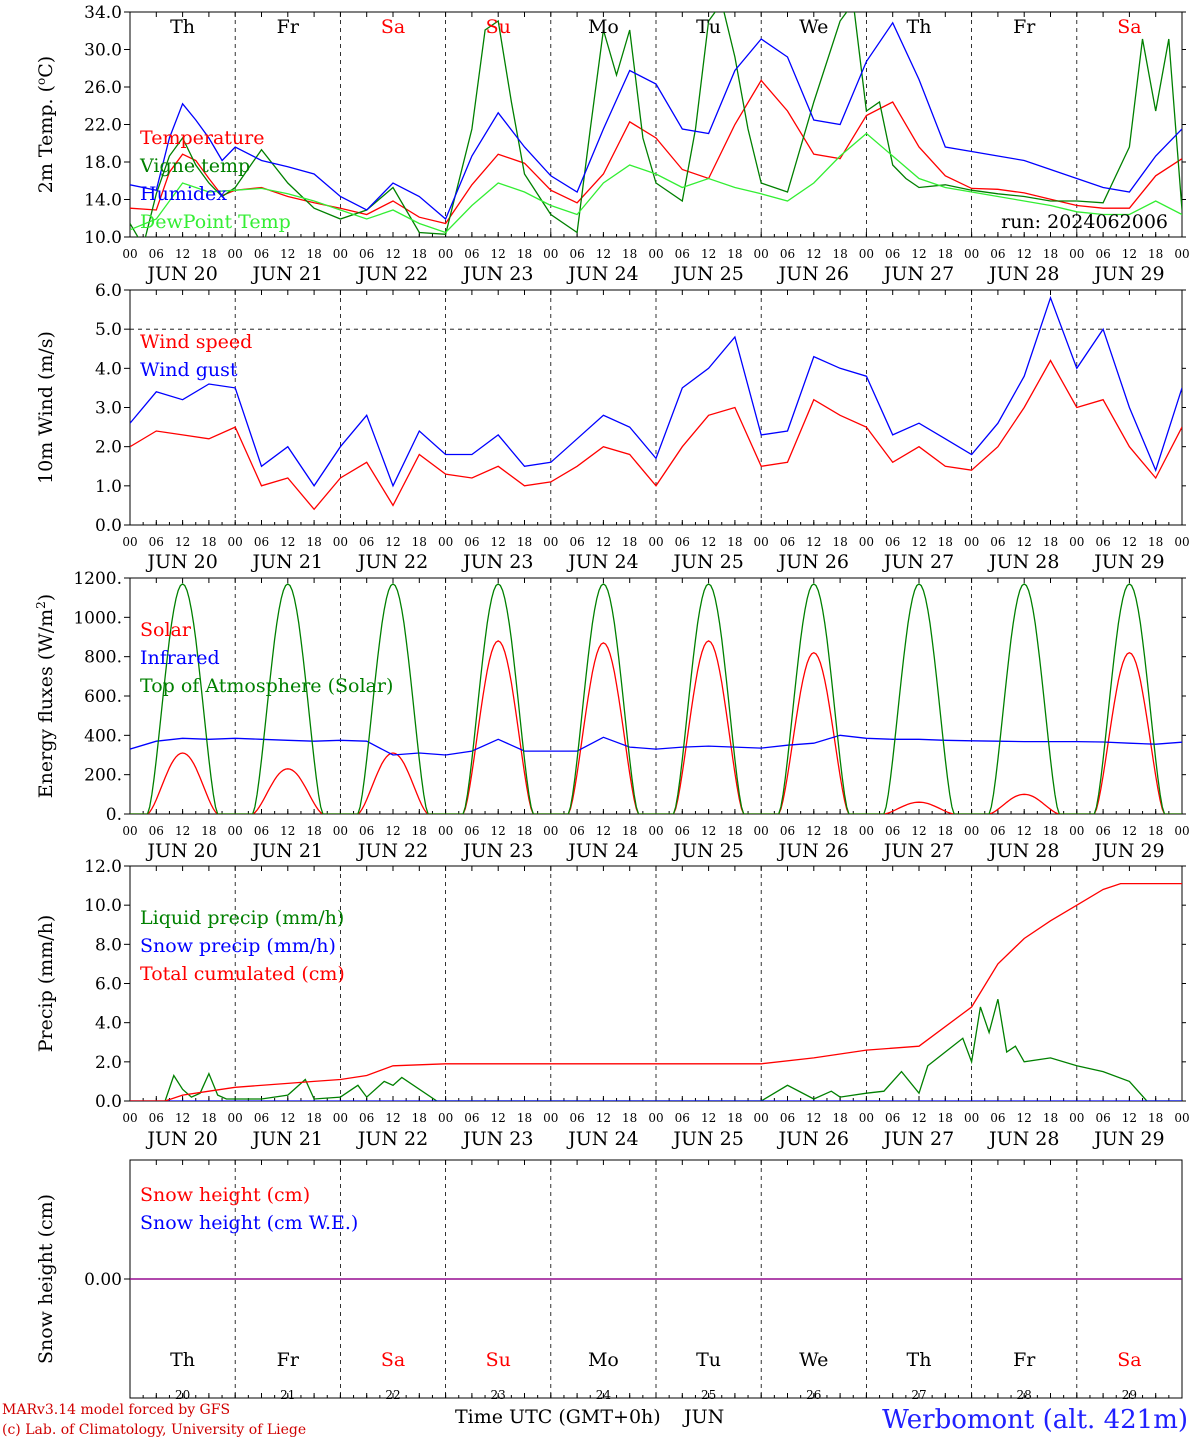 This screenshot has height=1440, width=1194. What do you see at coordinates (656, 1050) in the screenshot?
I see `series-line-liquid-precip-mm-h-` at bounding box center [656, 1050].